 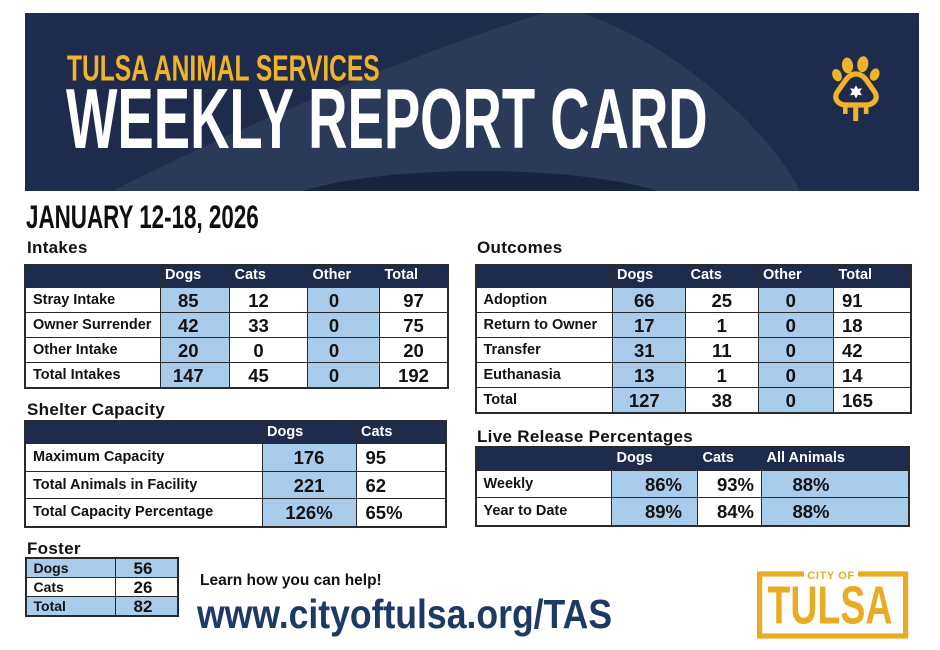 I want to click on svg-text: JANUARY 12-18, 2026, so click(x=142, y=217).